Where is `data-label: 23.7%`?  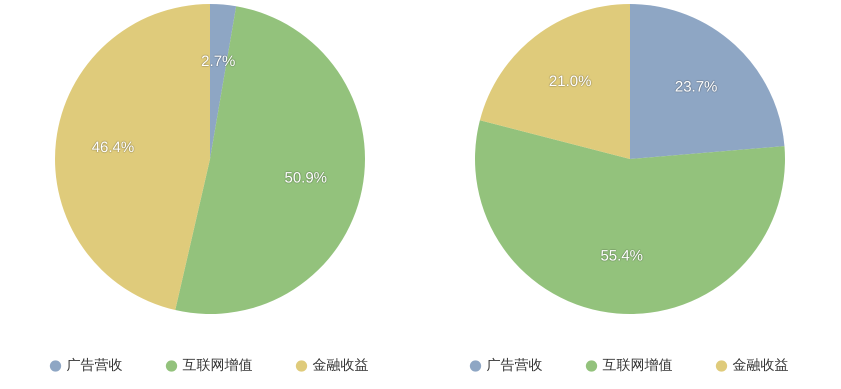 data-label: 23.7% is located at coordinates (696, 87).